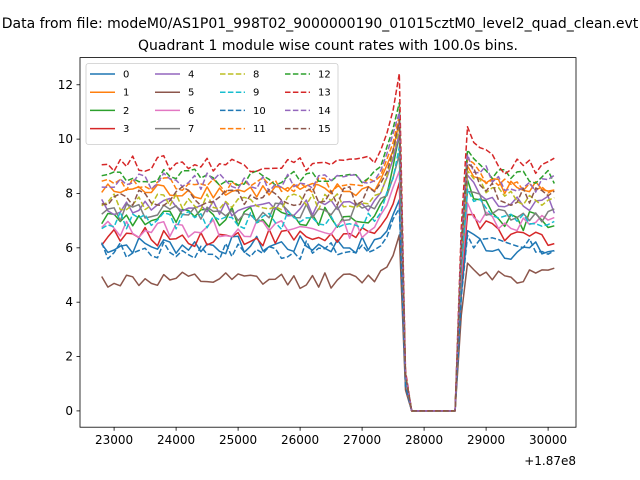 The height and width of the screenshot is (480, 640). What do you see at coordinates (126, 93) in the screenshot?
I see `legend-label: 1` at bounding box center [126, 93].